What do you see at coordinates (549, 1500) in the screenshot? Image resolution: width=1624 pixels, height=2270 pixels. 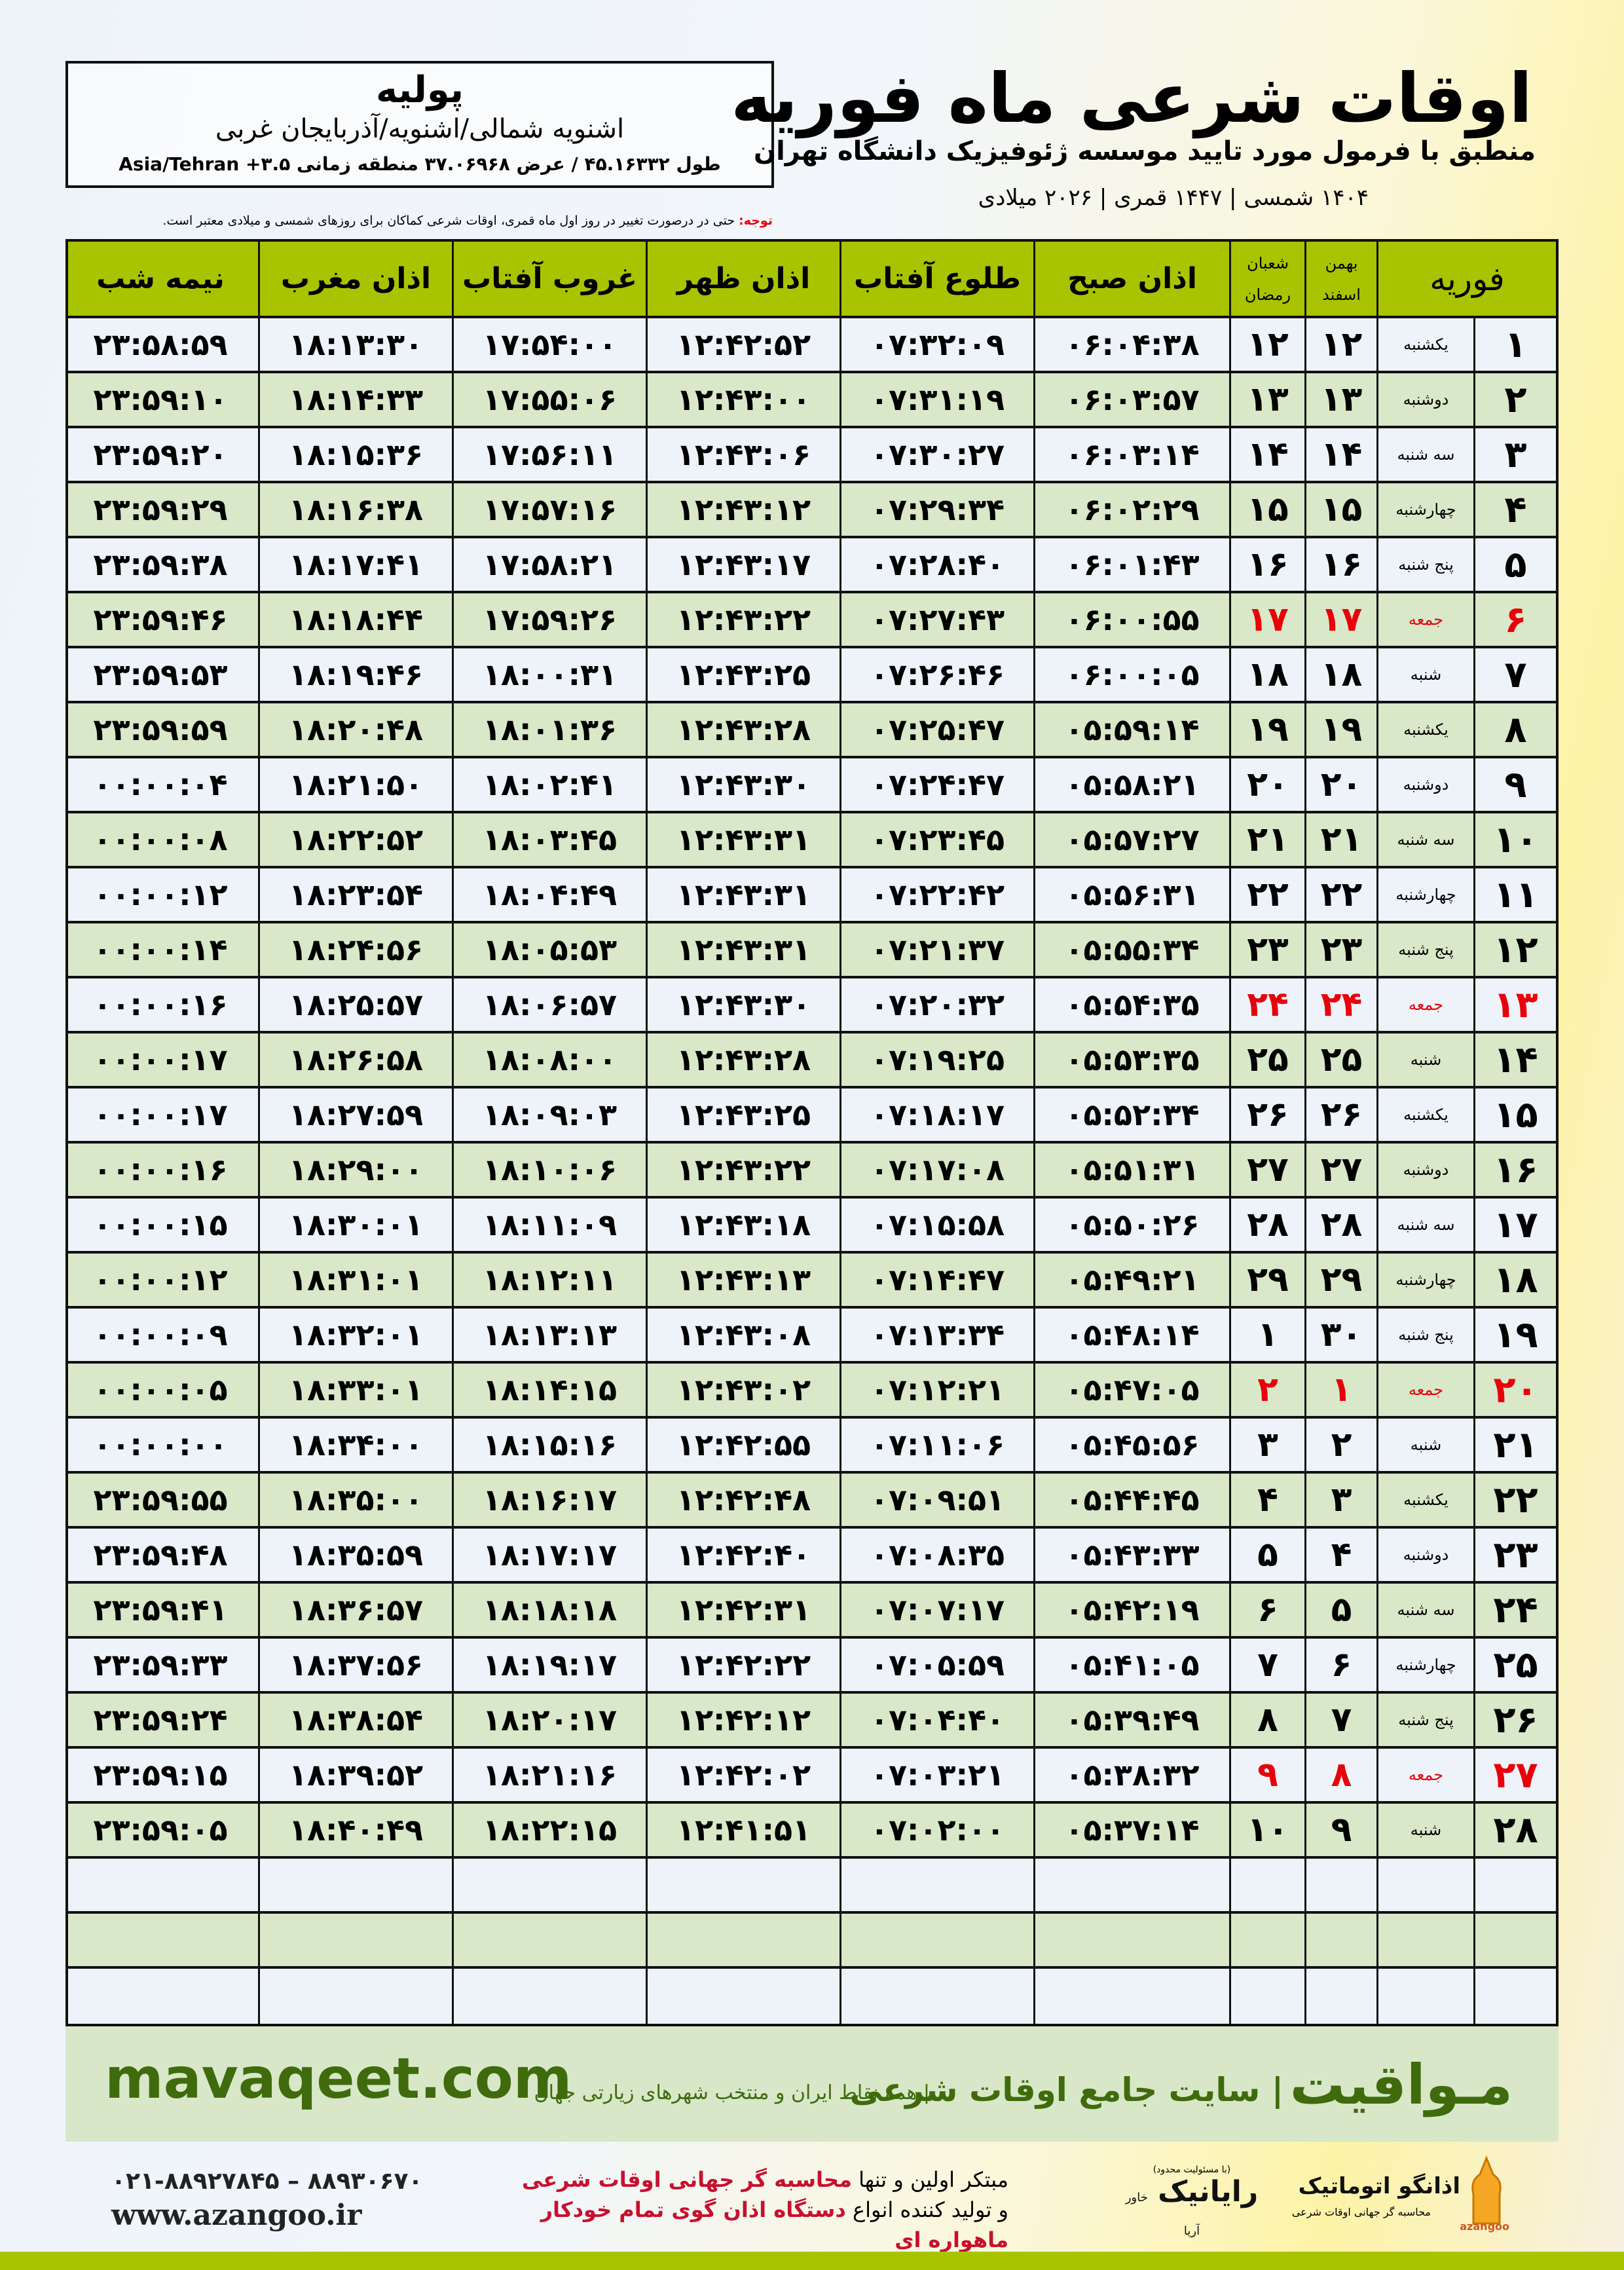 I see `ghurub-time: ۱۸:۱۶:۱۷` at bounding box center [549, 1500].